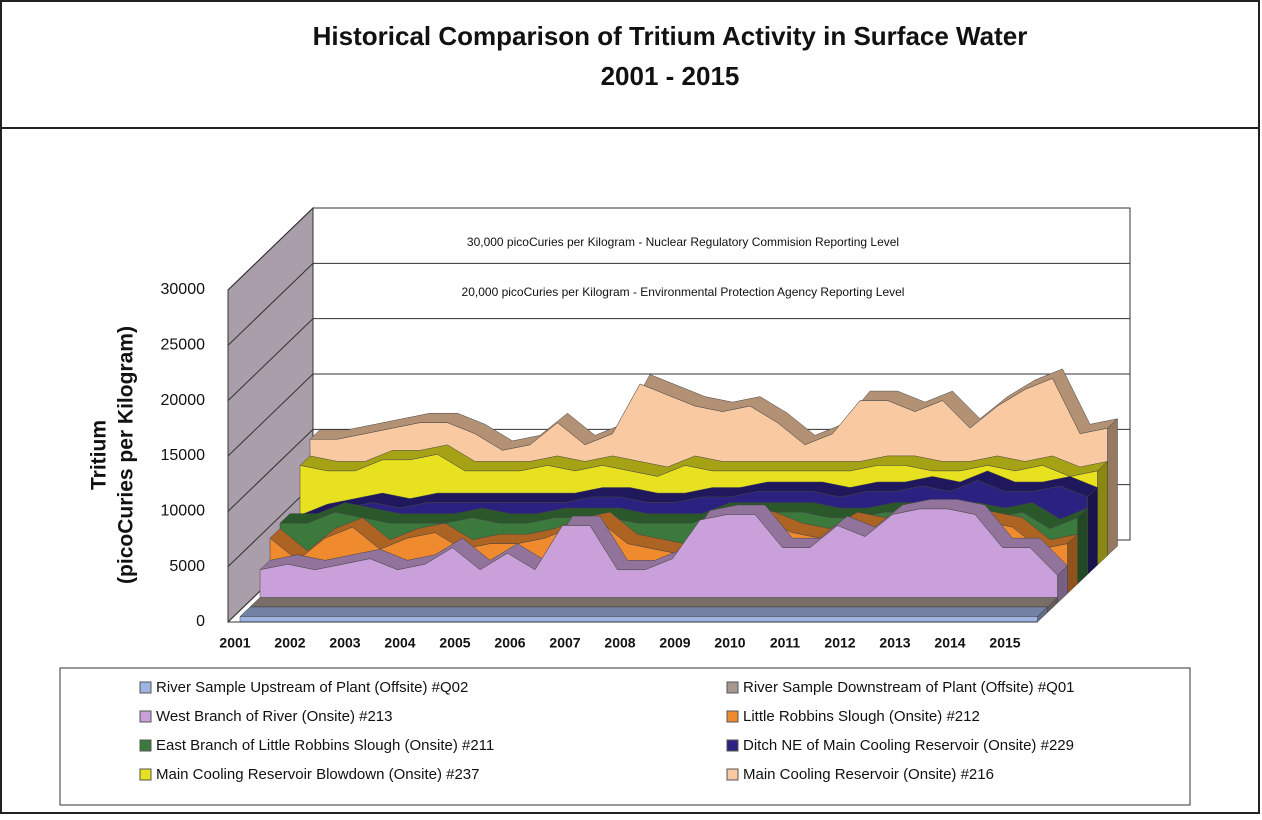  What do you see at coordinates (509, 643) in the screenshot?
I see `x-tick-label: 2006` at bounding box center [509, 643].